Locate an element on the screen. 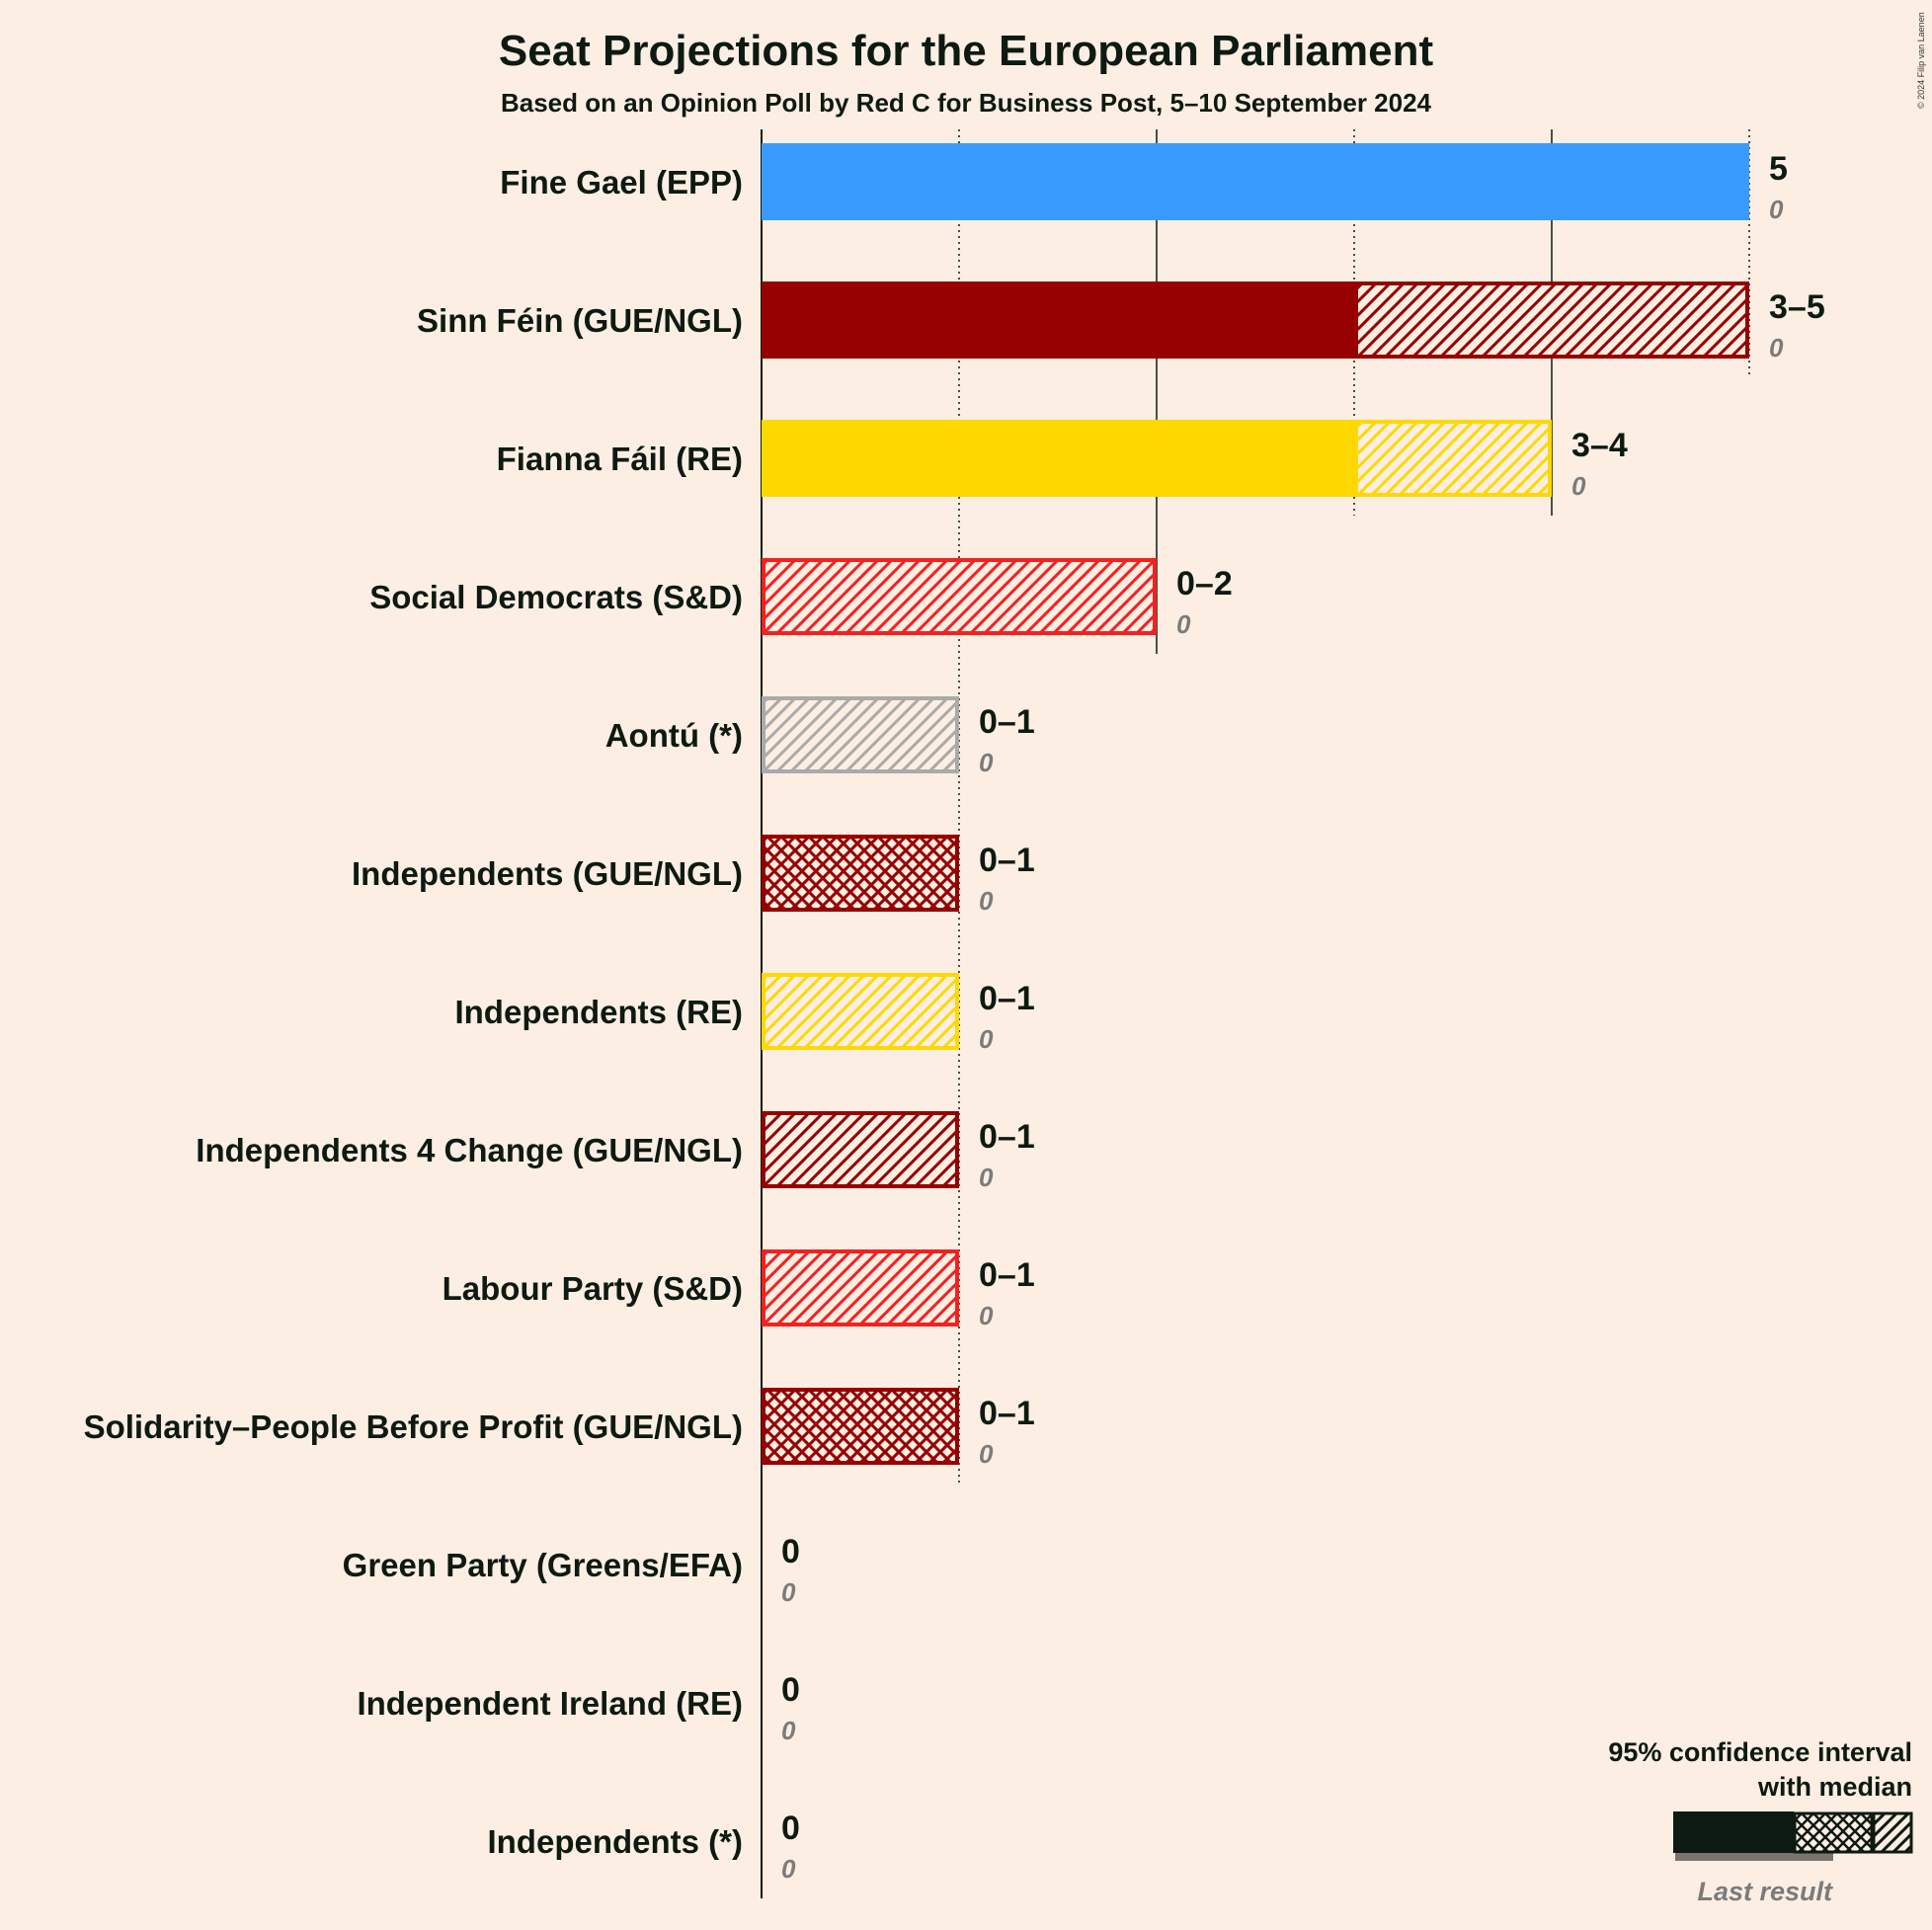 The height and width of the screenshot is (1930, 1932). legend-hatch-segment is located at coordinates (1892, 1832).